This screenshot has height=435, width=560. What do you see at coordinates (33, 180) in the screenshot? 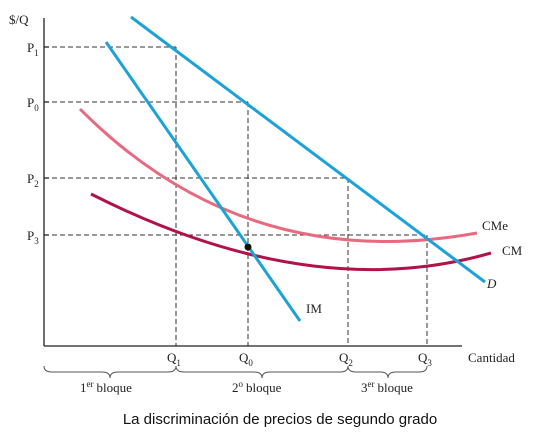
I see `price-label-p2: P2` at bounding box center [33, 180].